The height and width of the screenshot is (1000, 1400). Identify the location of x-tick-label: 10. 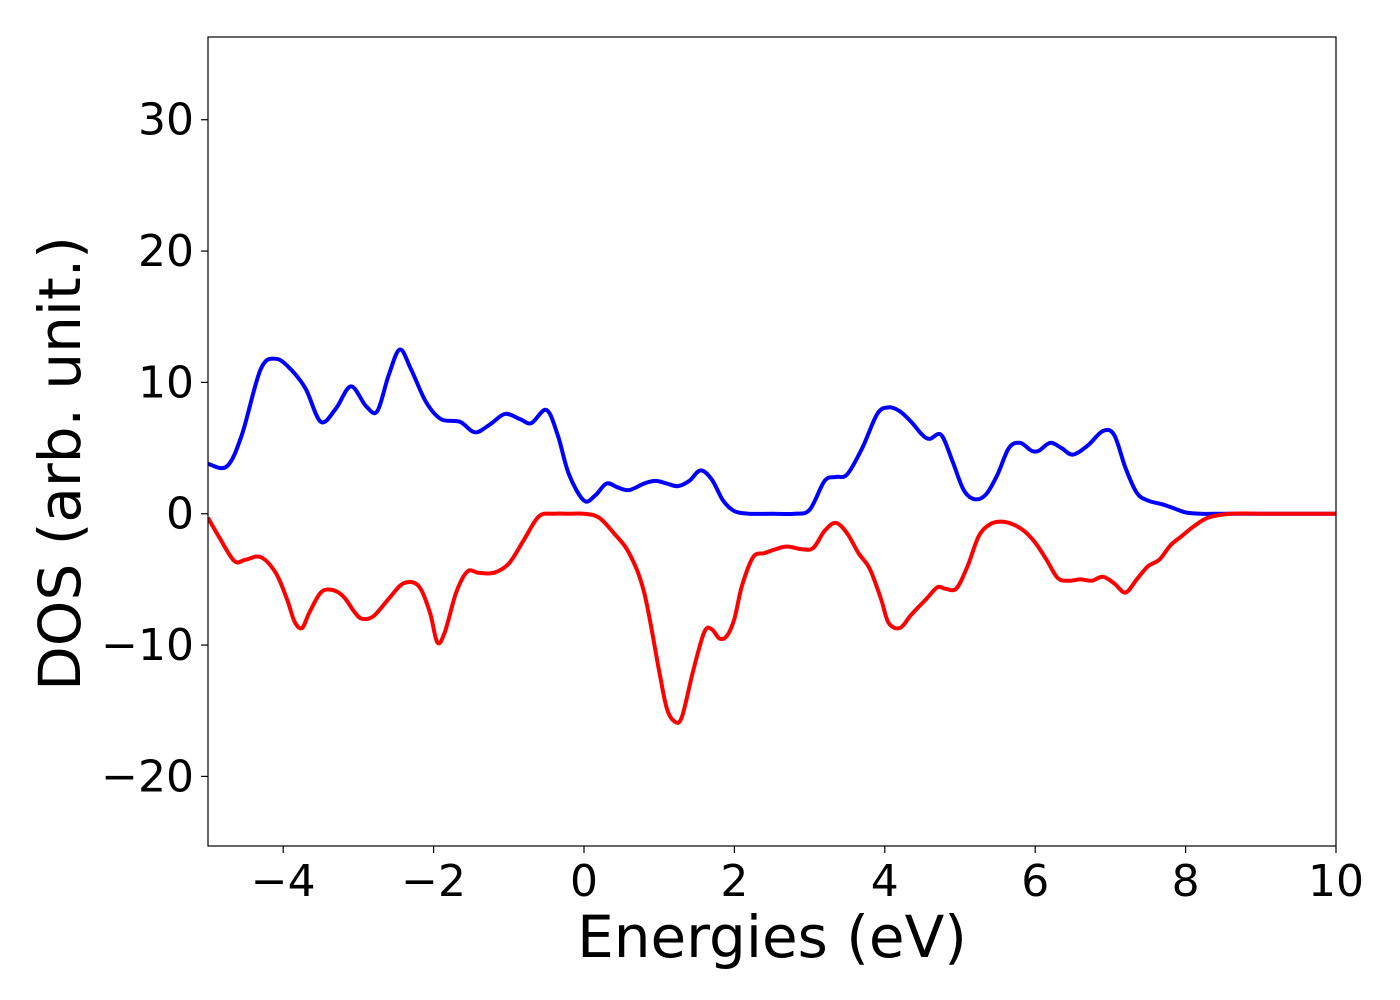
(1336, 881).